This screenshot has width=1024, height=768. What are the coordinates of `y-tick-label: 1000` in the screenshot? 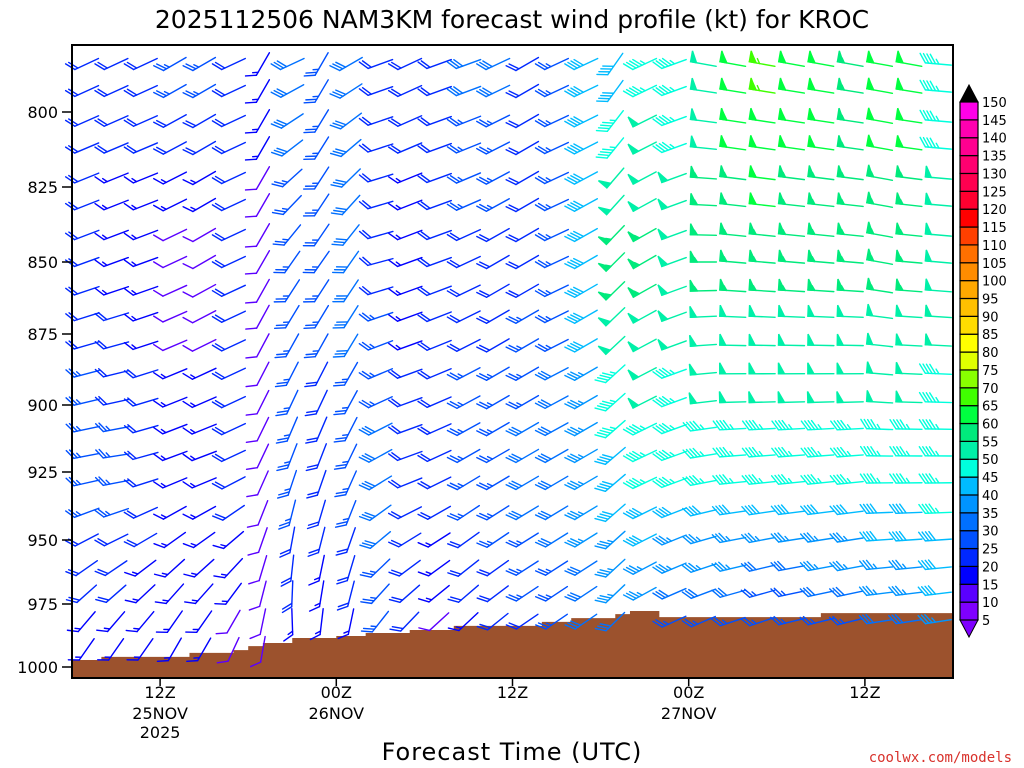 It's located at (37, 667).